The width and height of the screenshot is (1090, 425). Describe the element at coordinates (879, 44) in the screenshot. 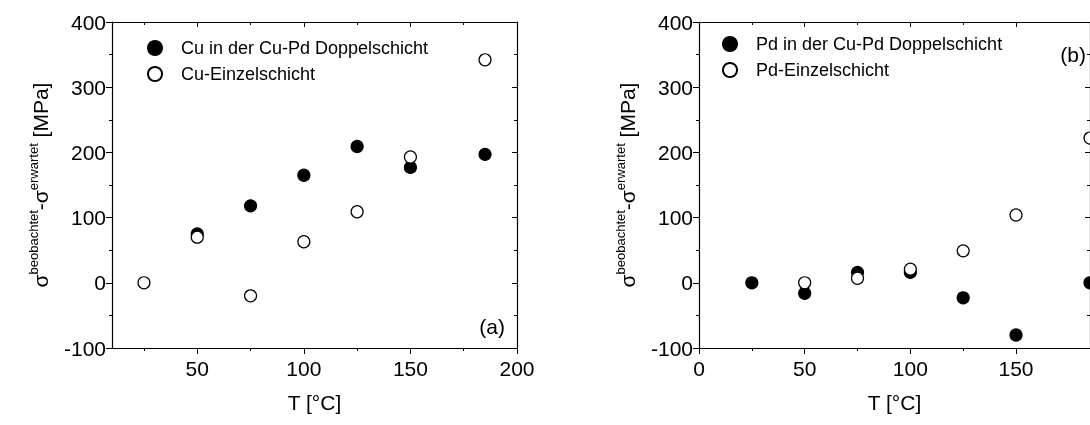

I see `legend-label: Pd in der Cu-Pd Doppelschicht` at that location.